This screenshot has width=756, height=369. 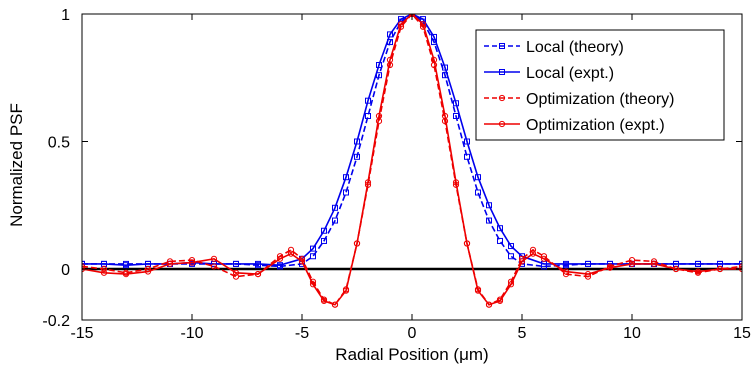 What do you see at coordinates (412, 333) in the screenshot?
I see `x-tick-label: 0` at bounding box center [412, 333].